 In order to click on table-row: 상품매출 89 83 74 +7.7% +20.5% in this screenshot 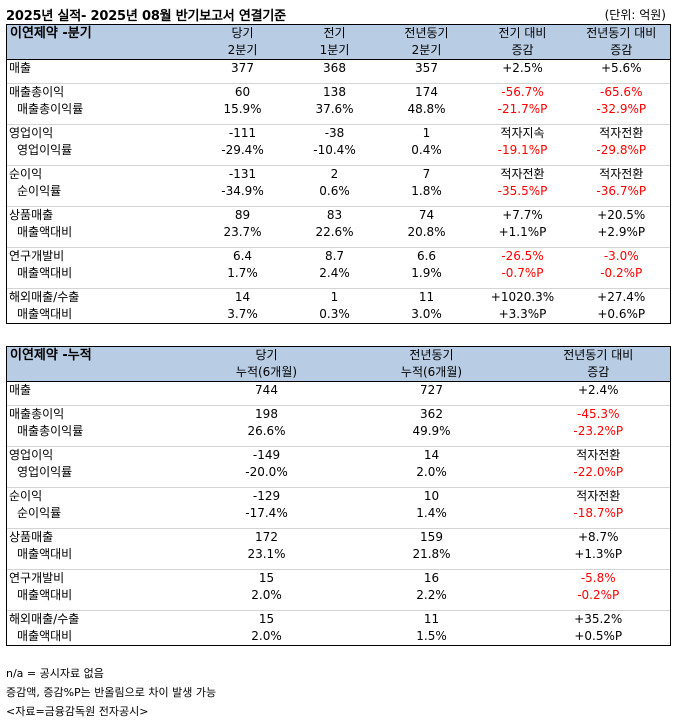, I will do `click(338, 215)`.